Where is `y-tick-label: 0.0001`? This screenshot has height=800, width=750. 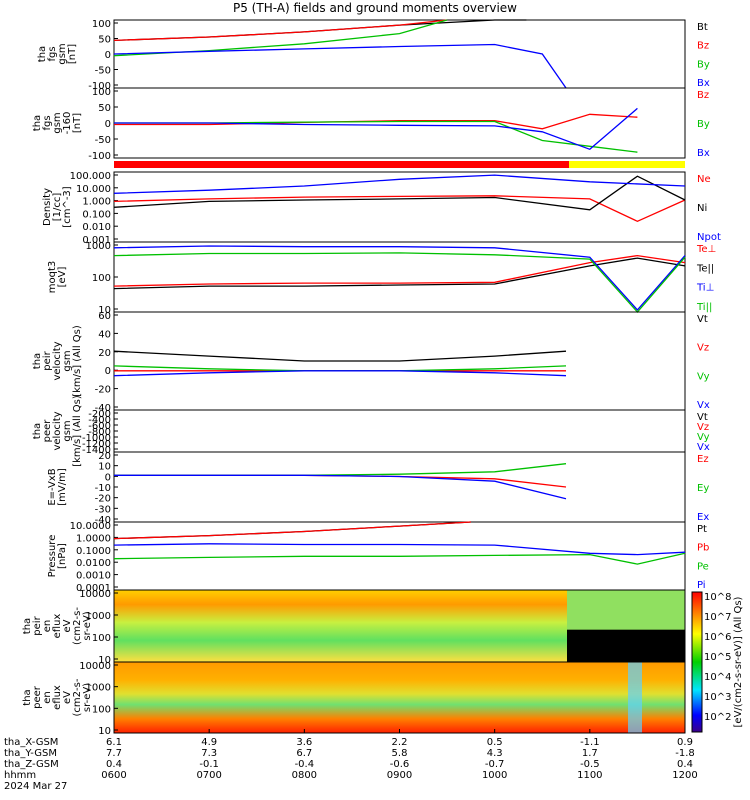 y-tick-label: 0.0001 is located at coordinates (93, 588).